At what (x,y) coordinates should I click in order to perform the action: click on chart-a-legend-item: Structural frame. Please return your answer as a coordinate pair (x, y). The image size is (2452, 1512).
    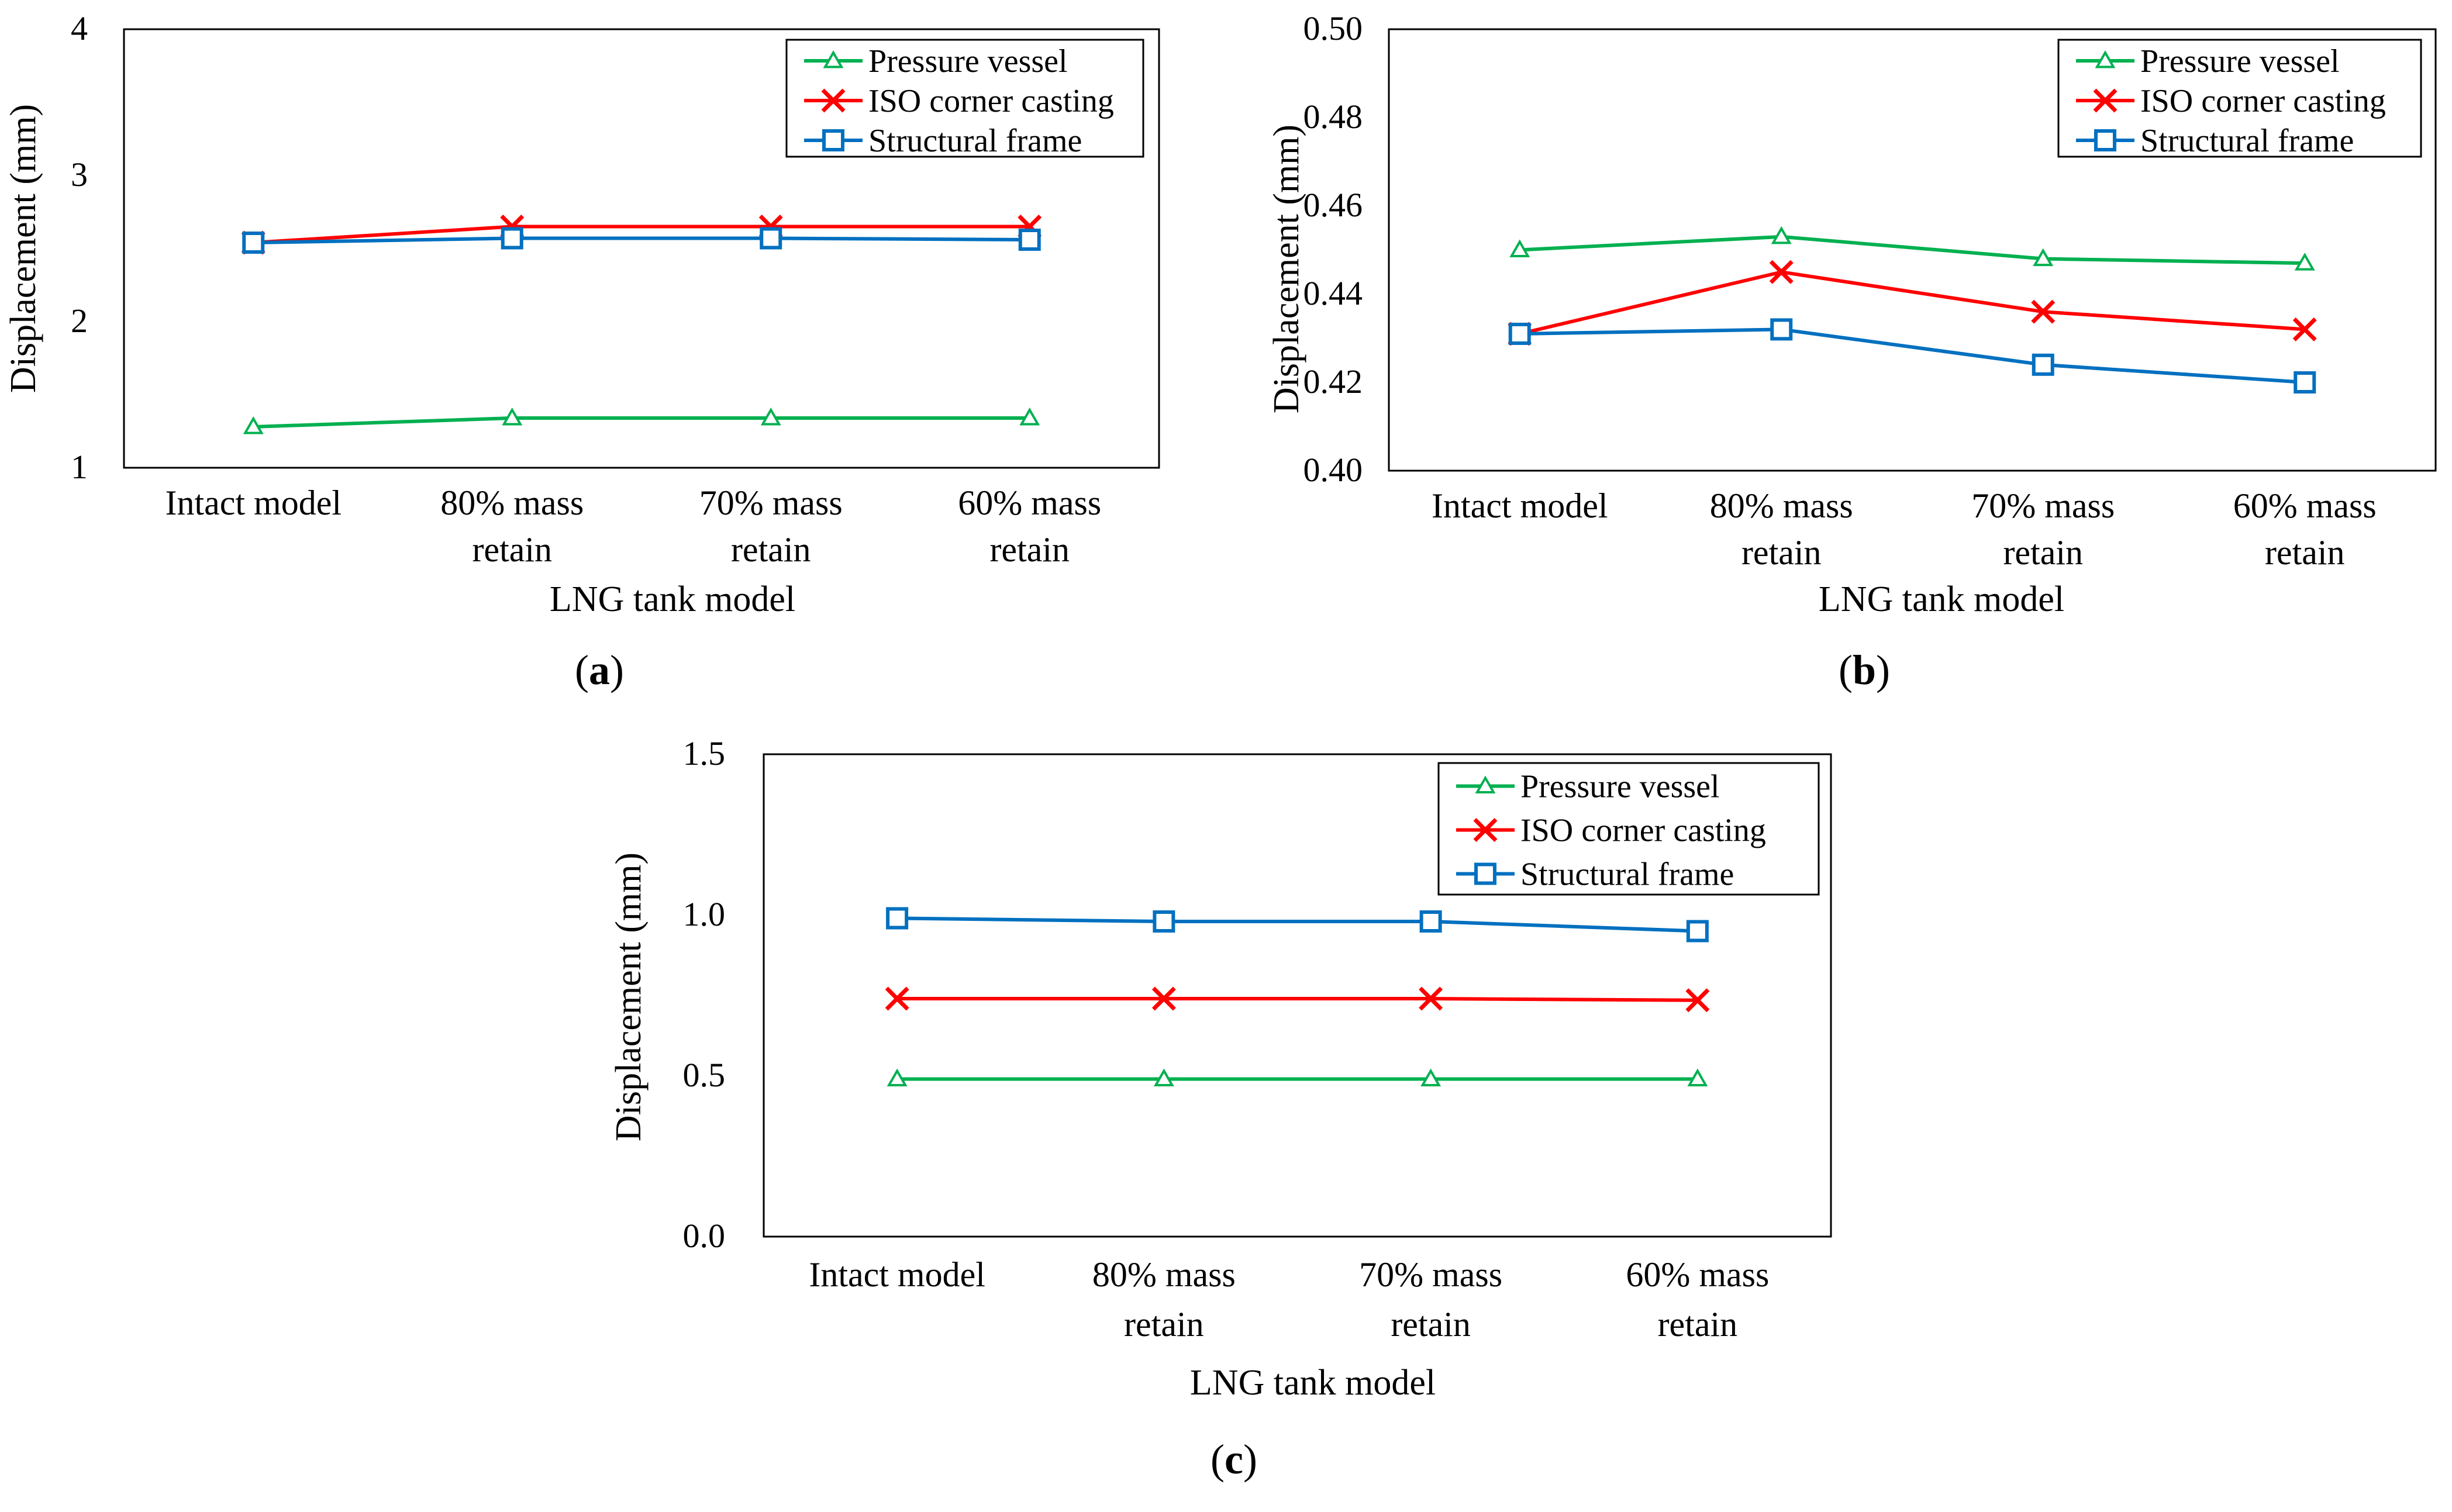
    Looking at the image, I should click on (943, 141).